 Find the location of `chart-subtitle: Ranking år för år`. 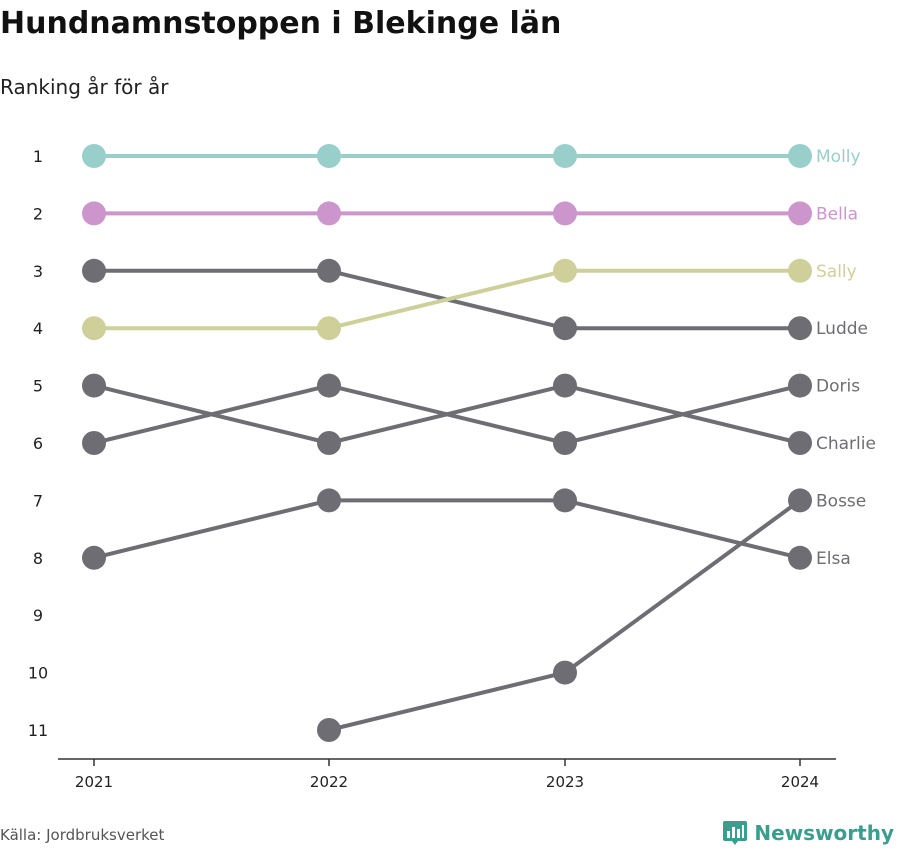

chart-subtitle: Ranking år för år is located at coordinates (84, 87).